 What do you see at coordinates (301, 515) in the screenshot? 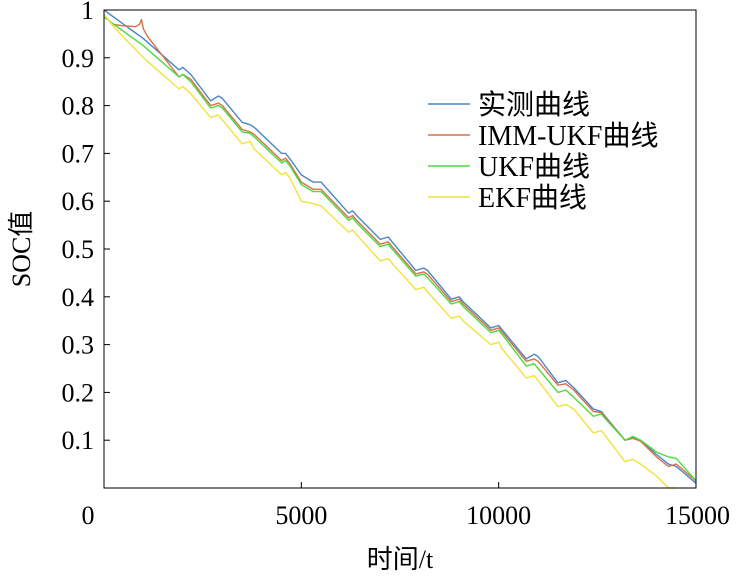
I see `x-tick-label: 5000` at bounding box center [301, 515].